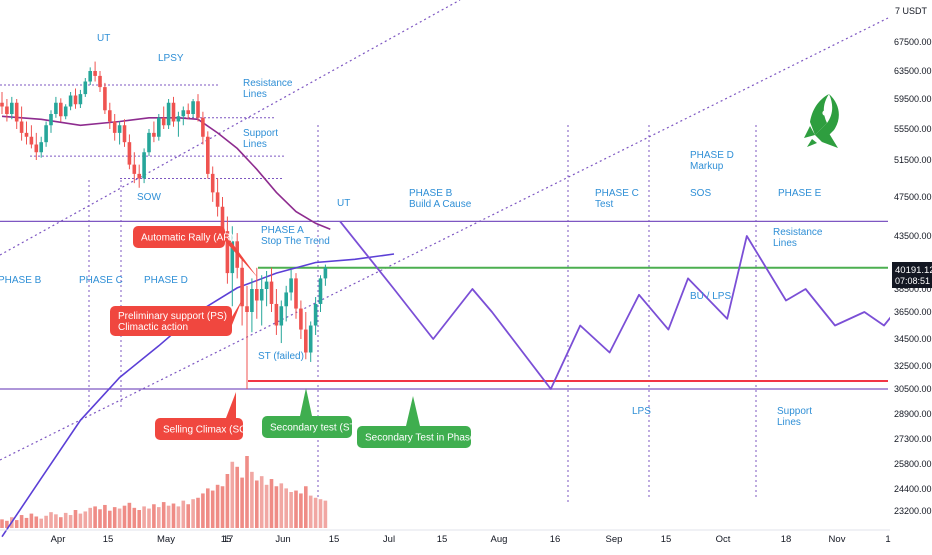 The image size is (932, 555). I want to click on price-tick-label: 34500.00, so click(913, 339).